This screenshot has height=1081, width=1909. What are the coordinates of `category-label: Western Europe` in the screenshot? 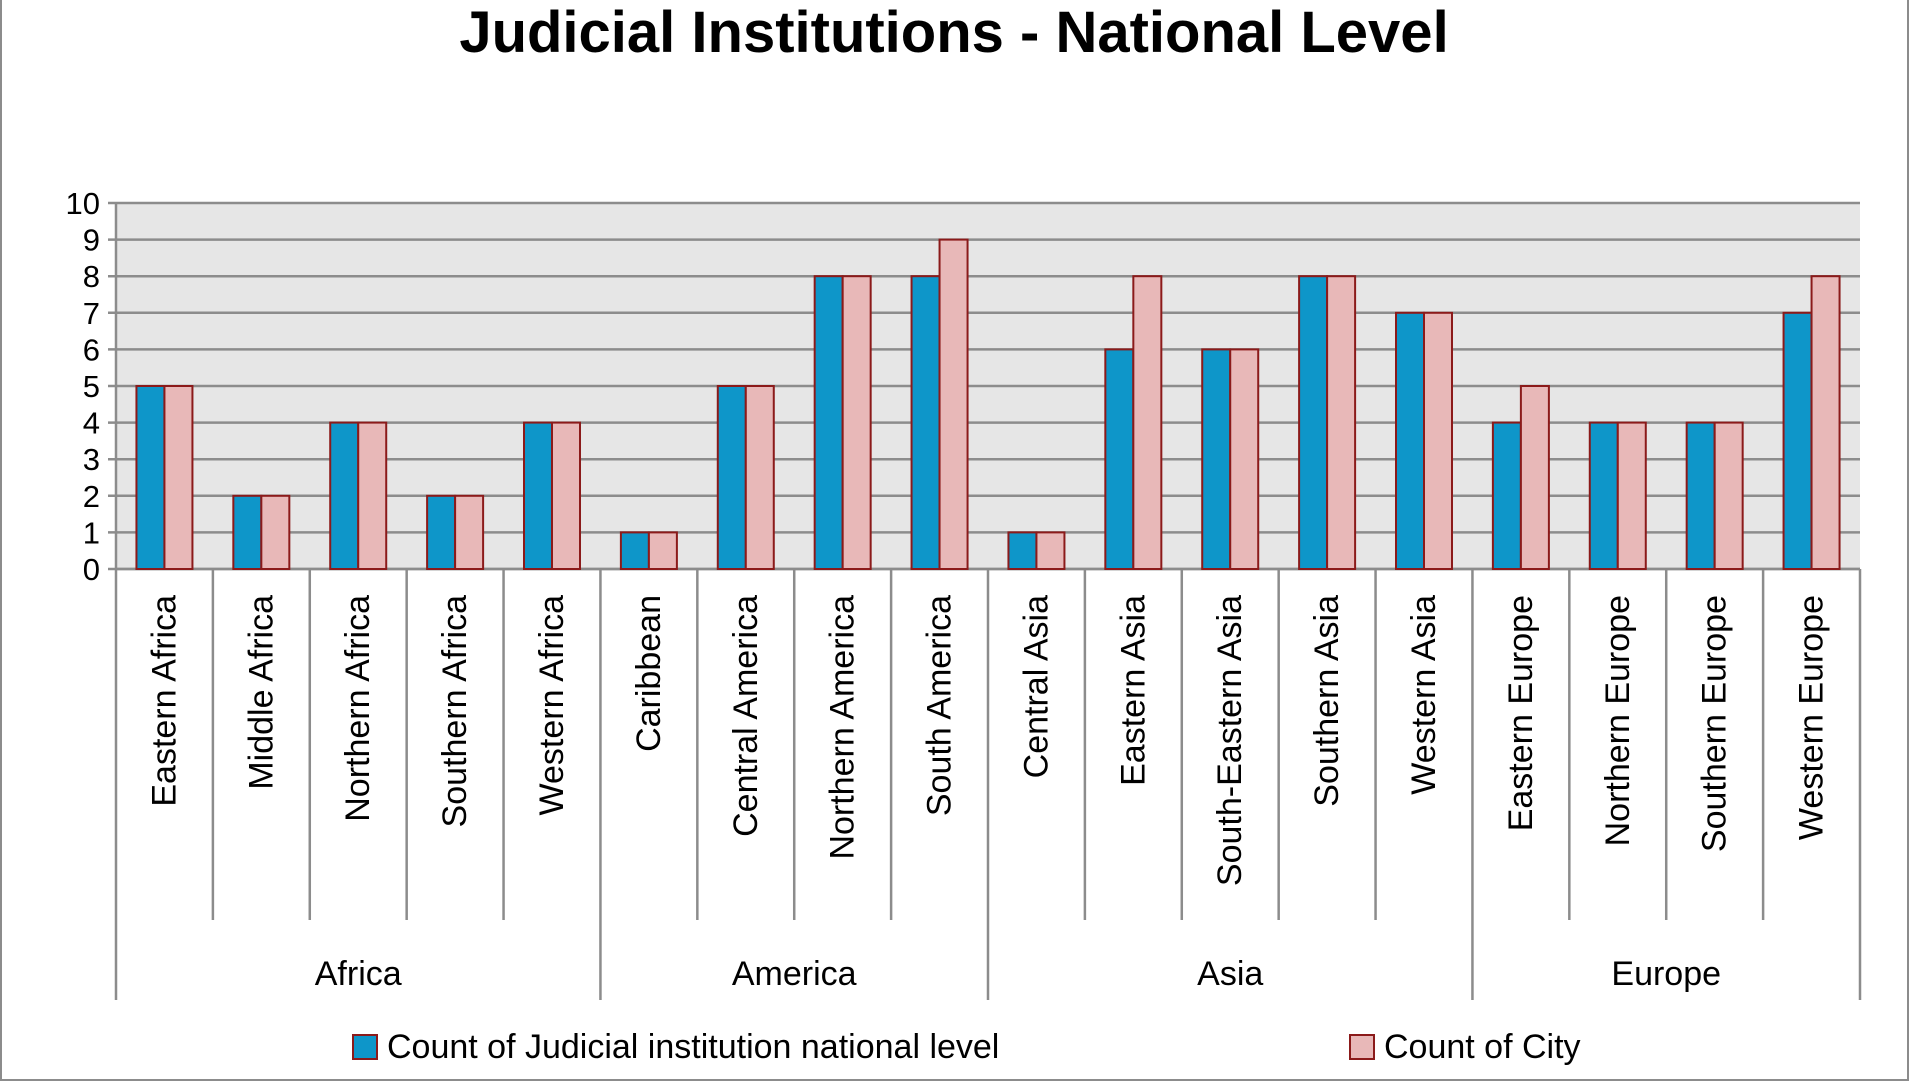 It's located at (1812, 717).